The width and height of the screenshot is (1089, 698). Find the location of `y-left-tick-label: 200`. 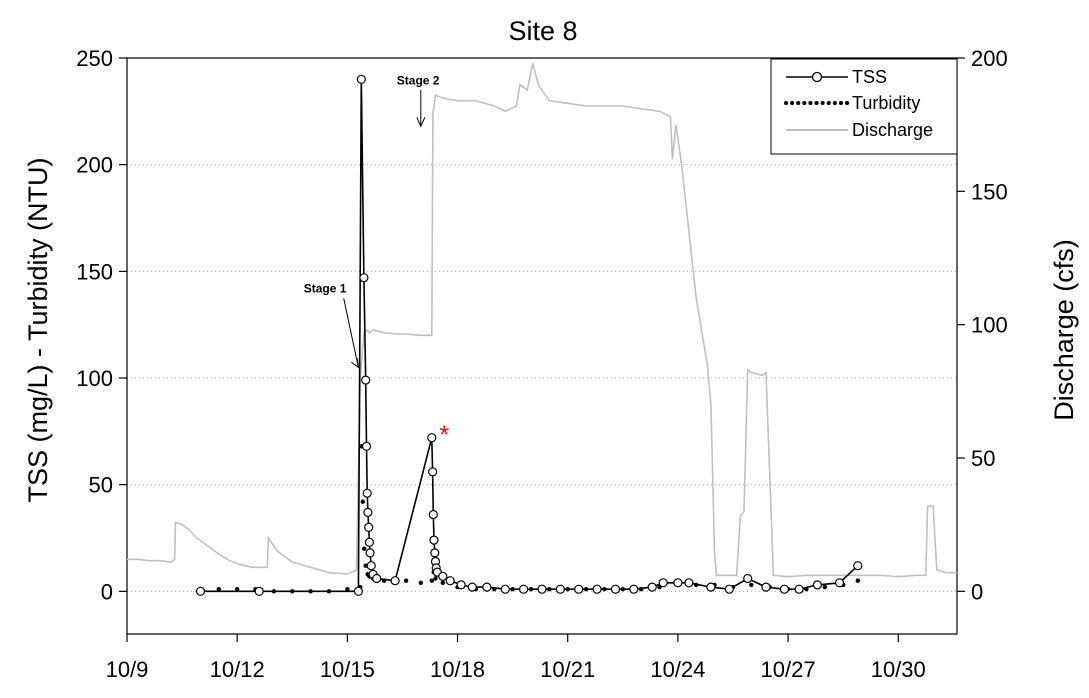

y-left-tick-label: 200 is located at coordinates (94, 165).